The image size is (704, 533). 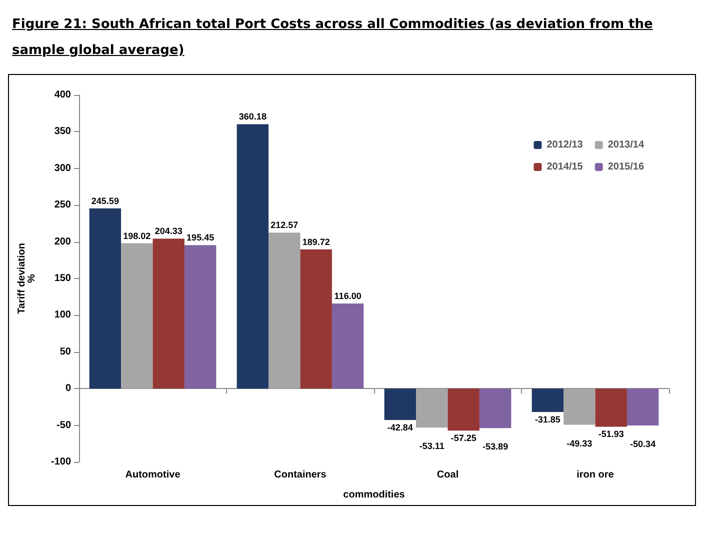 I want to click on data-label: 116.00, so click(x=348, y=295).